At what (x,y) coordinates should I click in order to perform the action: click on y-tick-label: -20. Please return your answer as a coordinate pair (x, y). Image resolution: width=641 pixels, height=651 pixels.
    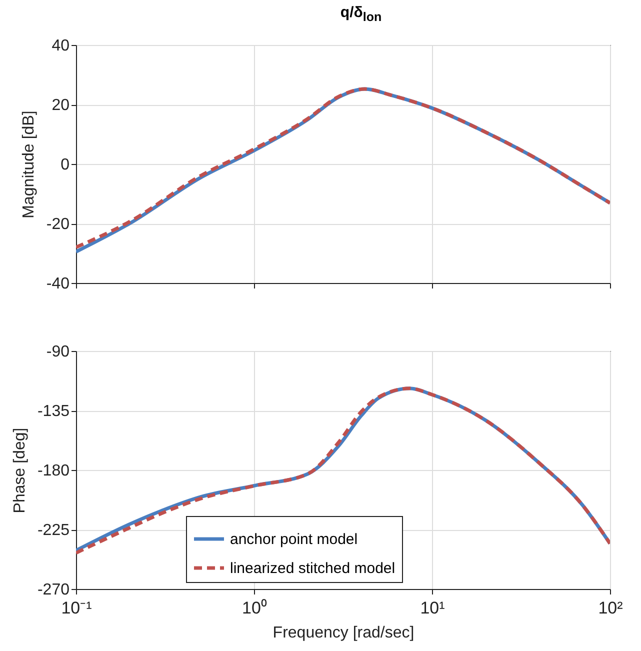
    Looking at the image, I should click on (58, 224).